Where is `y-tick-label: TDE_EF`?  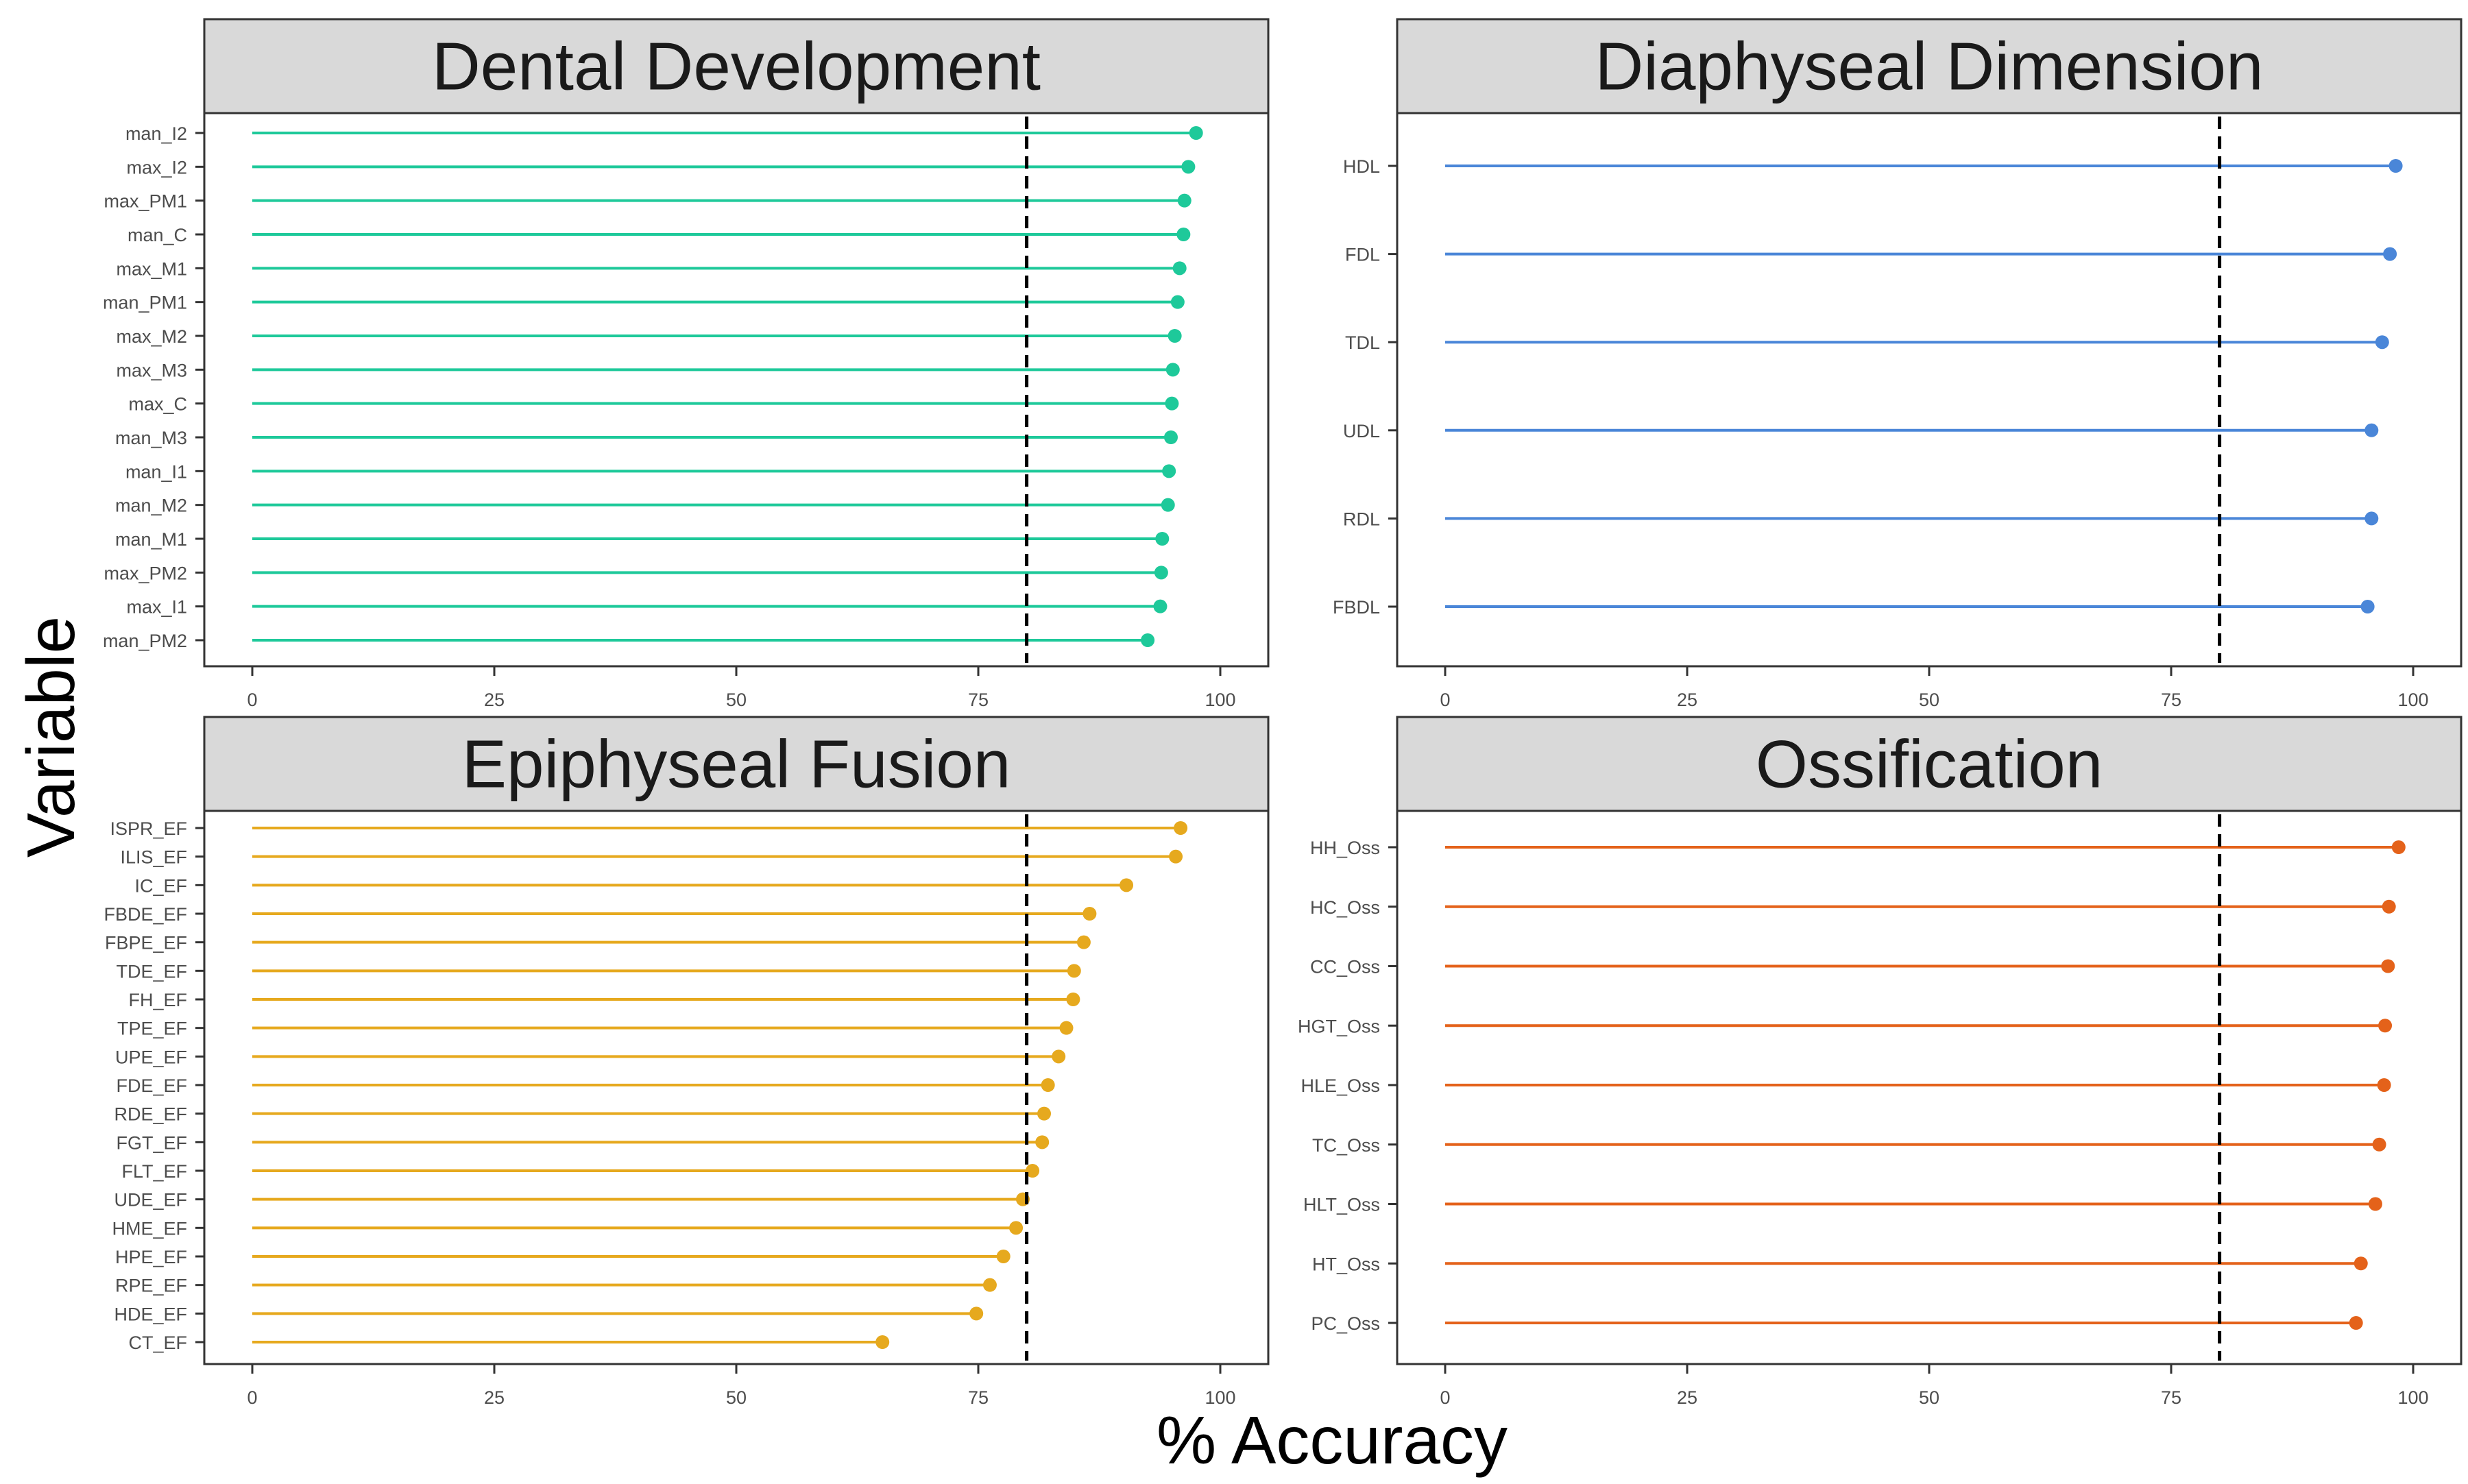
y-tick-label: TDE_EF is located at coordinates (151, 971).